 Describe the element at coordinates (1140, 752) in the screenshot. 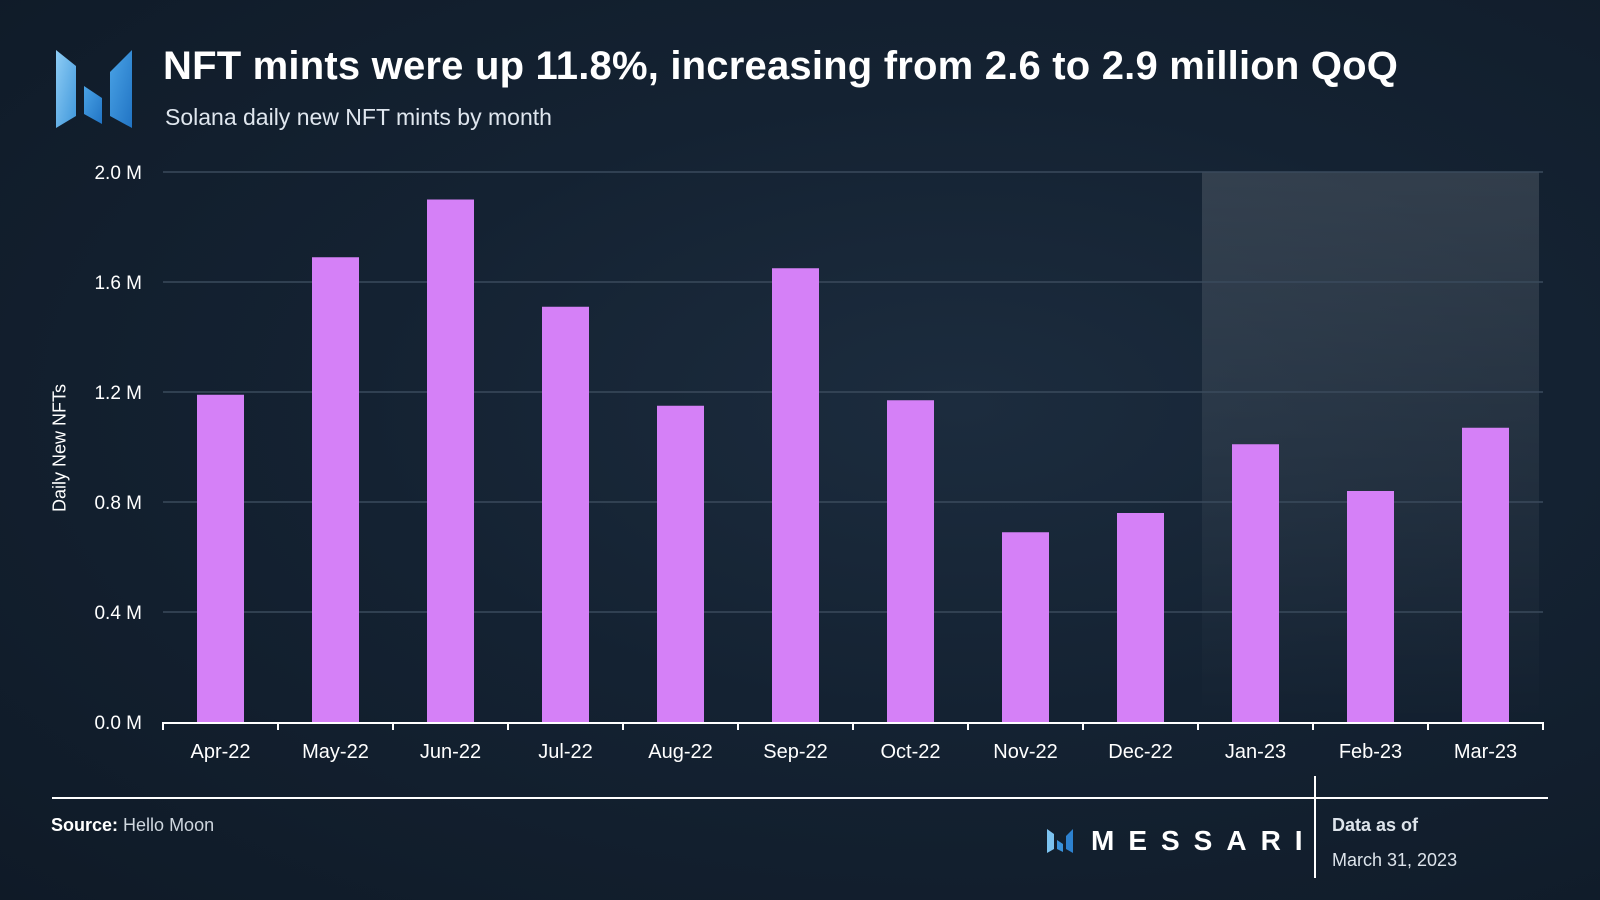

I see `x-tick-label: Dec-22` at that location.